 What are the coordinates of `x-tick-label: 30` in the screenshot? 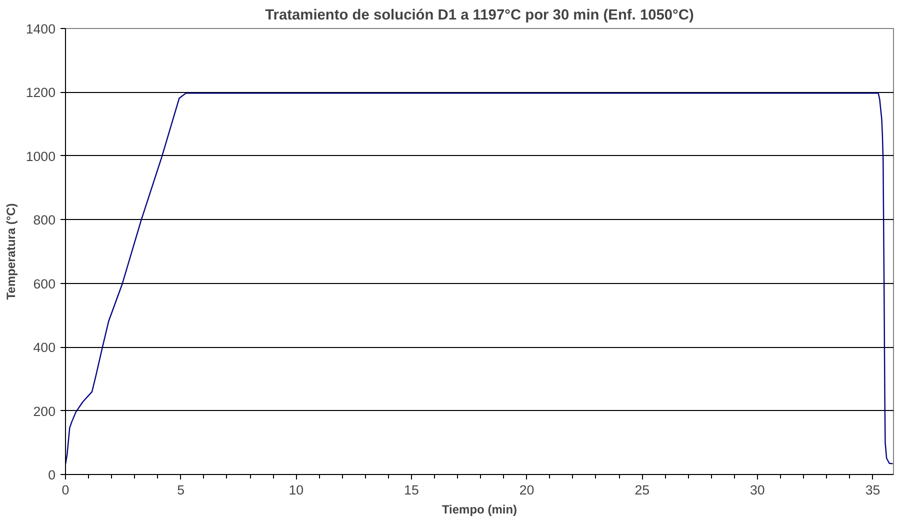 It's located at (757, 490).